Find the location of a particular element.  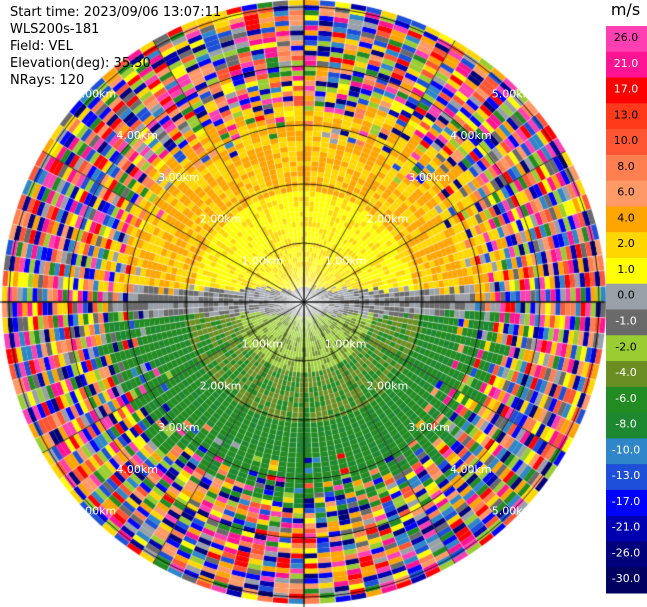

colorbar-tick-label: 10.0 is located at coordinates (626, 140).